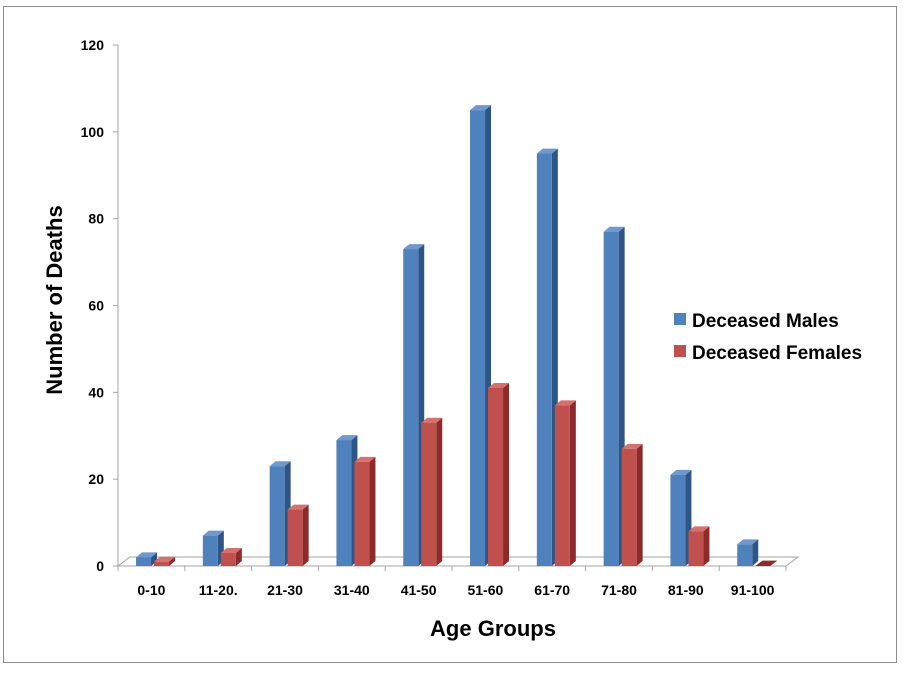 The width and height of the screenshot is (909, 676). Describe the element at coordinates (93, 132) in the screenshot. I see `y-tick-label: 100` at that location.